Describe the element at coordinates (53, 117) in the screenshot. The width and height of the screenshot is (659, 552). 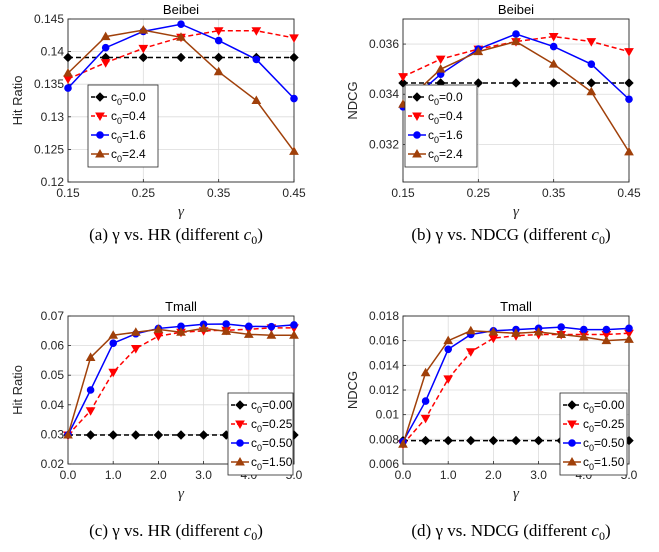
I see `y-tick-label: 0.13` at that location.